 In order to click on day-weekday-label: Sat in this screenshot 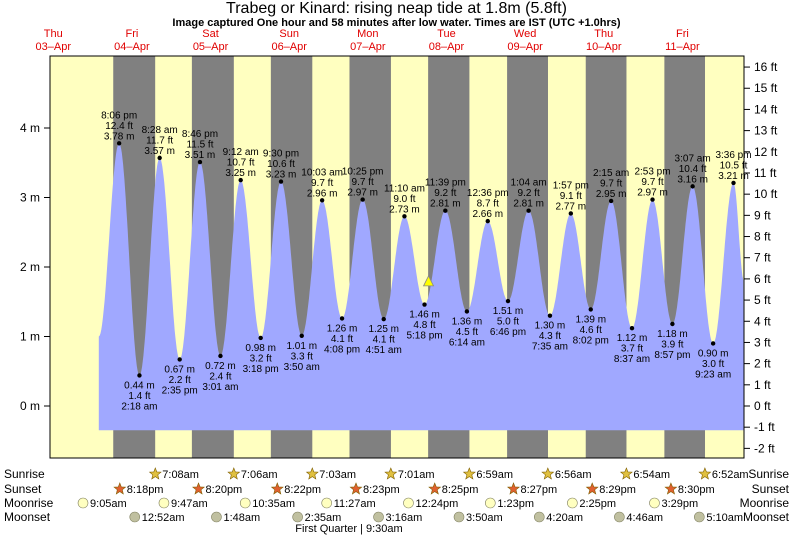, I will do `click(210, 34)`.